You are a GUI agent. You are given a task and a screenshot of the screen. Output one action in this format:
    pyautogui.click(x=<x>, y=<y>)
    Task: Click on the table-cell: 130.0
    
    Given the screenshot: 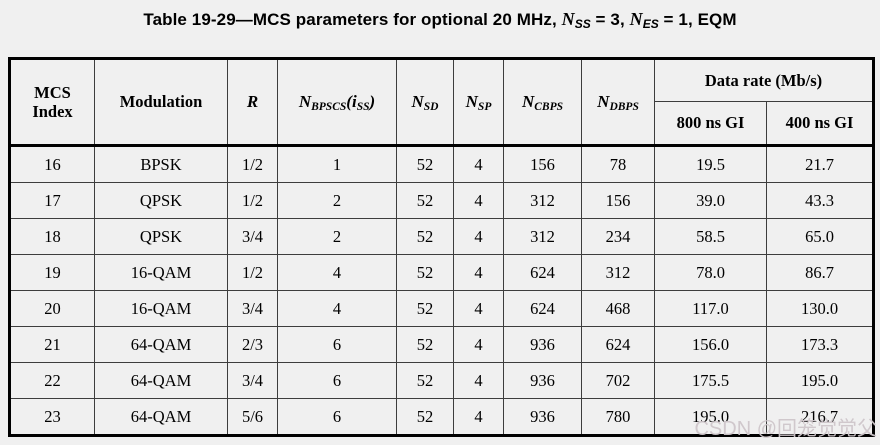 What is the action you would take?
    pyautogui.click(x=820, y=308)
    